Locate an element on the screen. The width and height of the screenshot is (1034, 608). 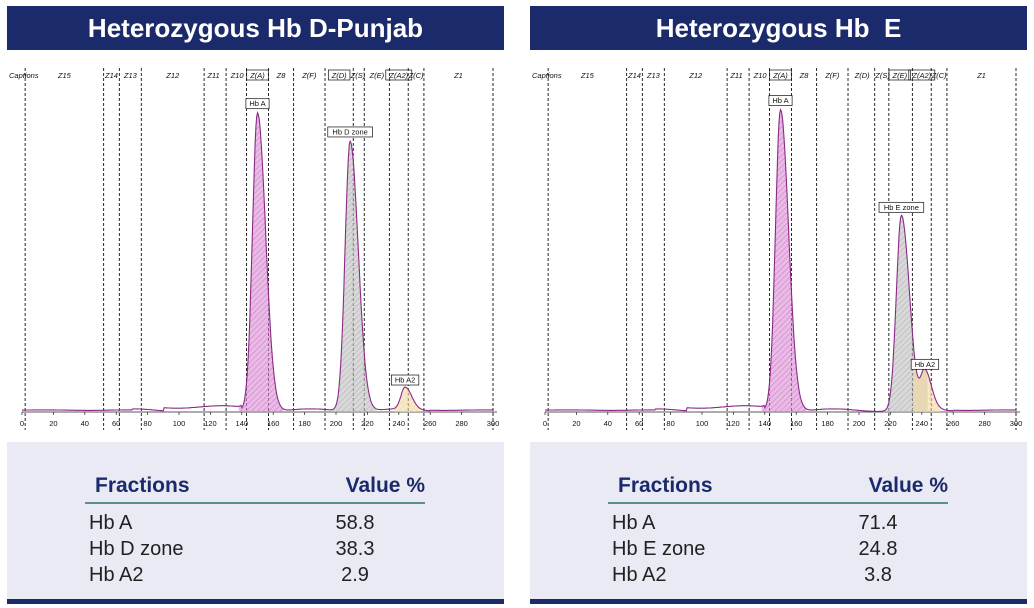
x-tick-label: 120 is located at coordinates (733, 423).